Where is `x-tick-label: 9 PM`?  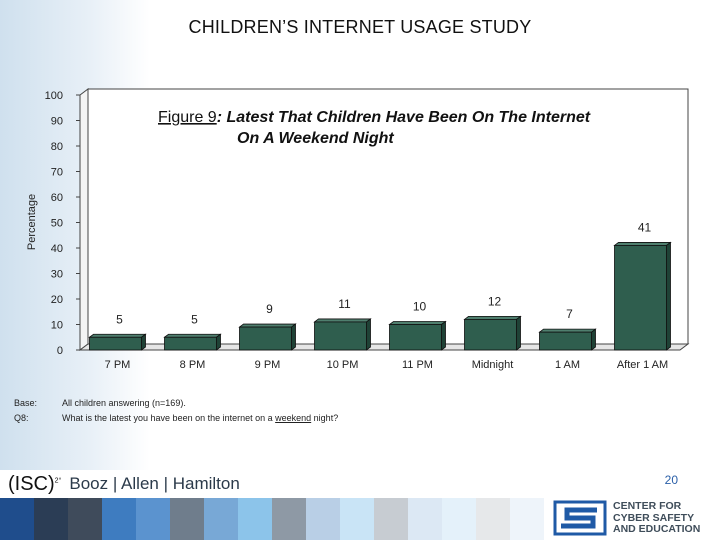
x-tick-label: 9 PM is located at coordinates (268, 365).